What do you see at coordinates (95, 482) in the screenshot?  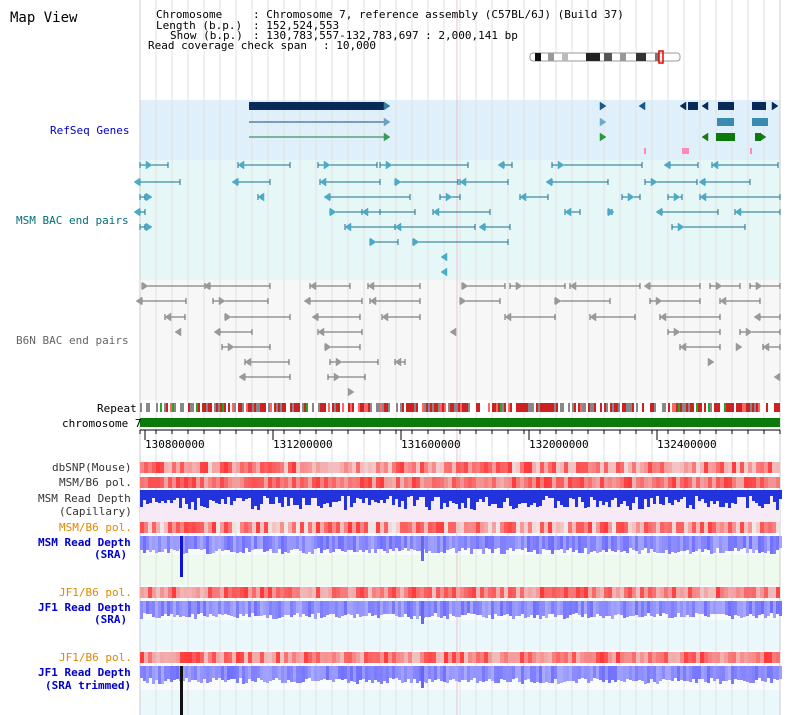 I see `track-label-msm-b6-pol-1: MSM/B6 pol.` at bounding box center [95, 482].